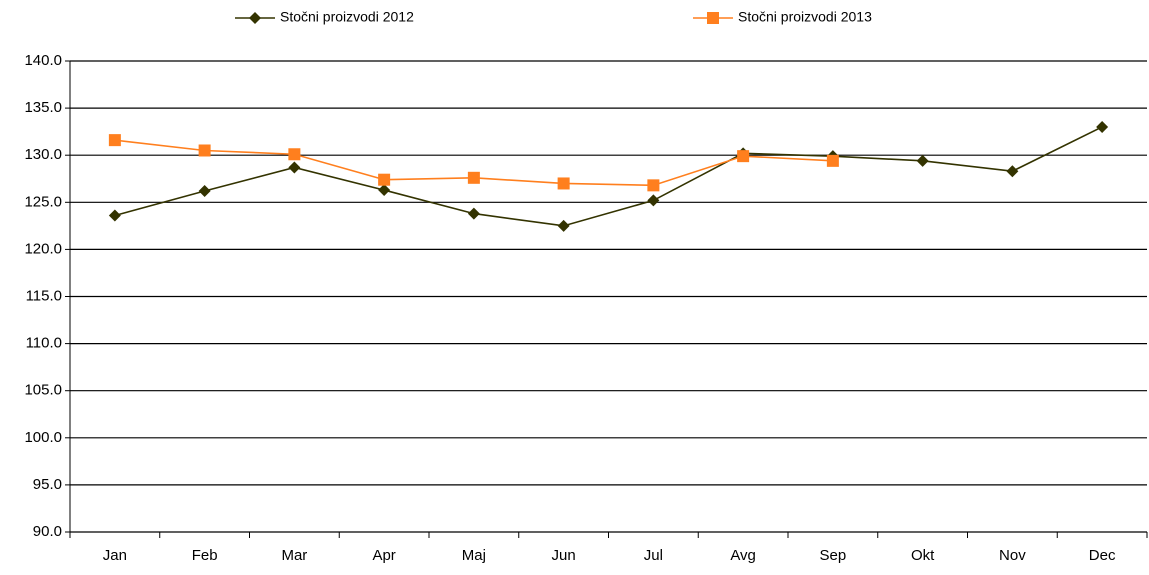 The height and width of the screenshot is (575, 1149). Describe the element at coordinates (923, 555) in the screenshot. I see `x-tick-label: Okt` at that location.